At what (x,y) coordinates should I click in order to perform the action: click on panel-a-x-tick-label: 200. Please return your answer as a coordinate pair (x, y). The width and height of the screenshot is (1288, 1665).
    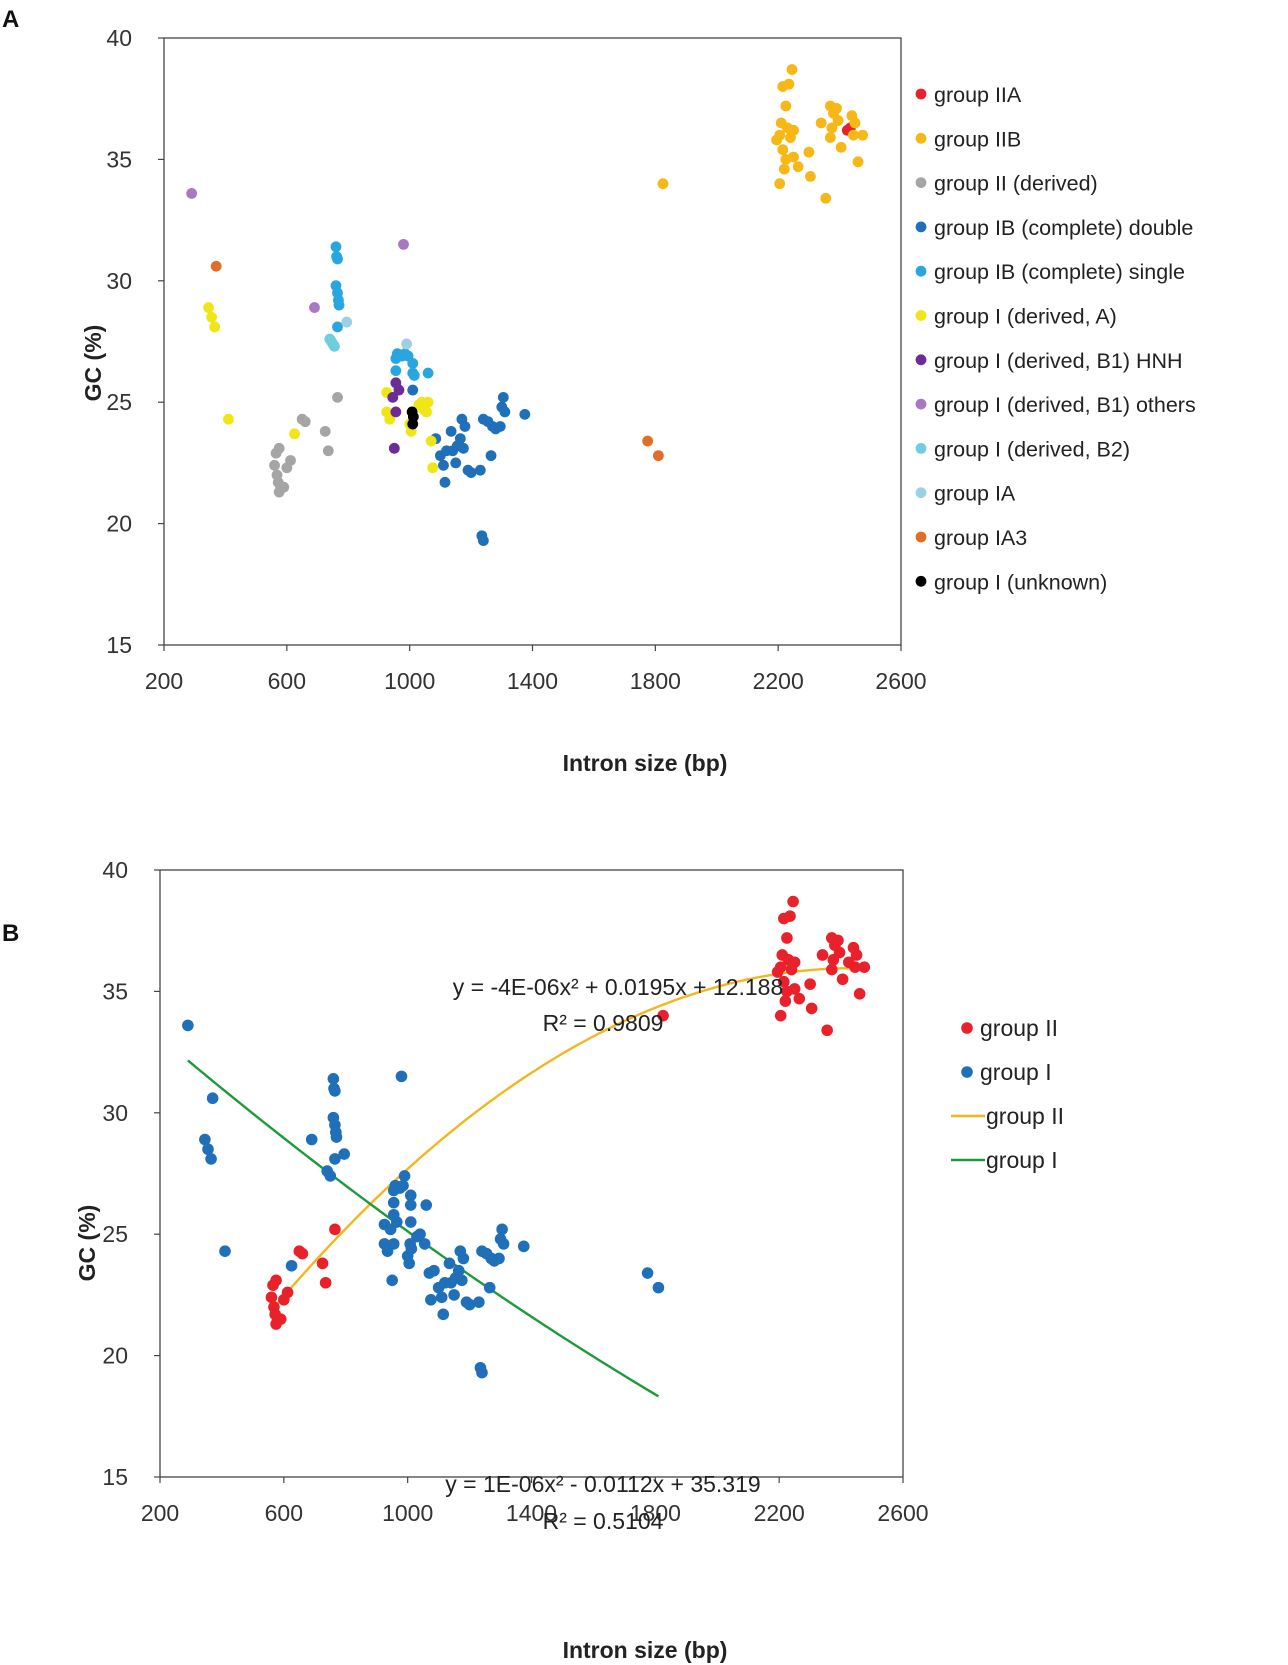
    Looking at the image, I should click on (164, 681).